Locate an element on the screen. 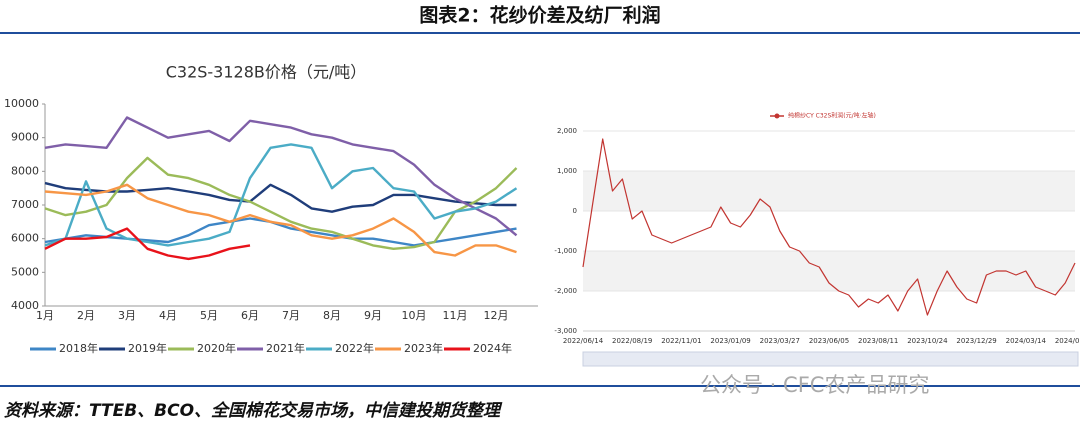  y-tick-label: -2,000 is located at coordinates (565, 291).